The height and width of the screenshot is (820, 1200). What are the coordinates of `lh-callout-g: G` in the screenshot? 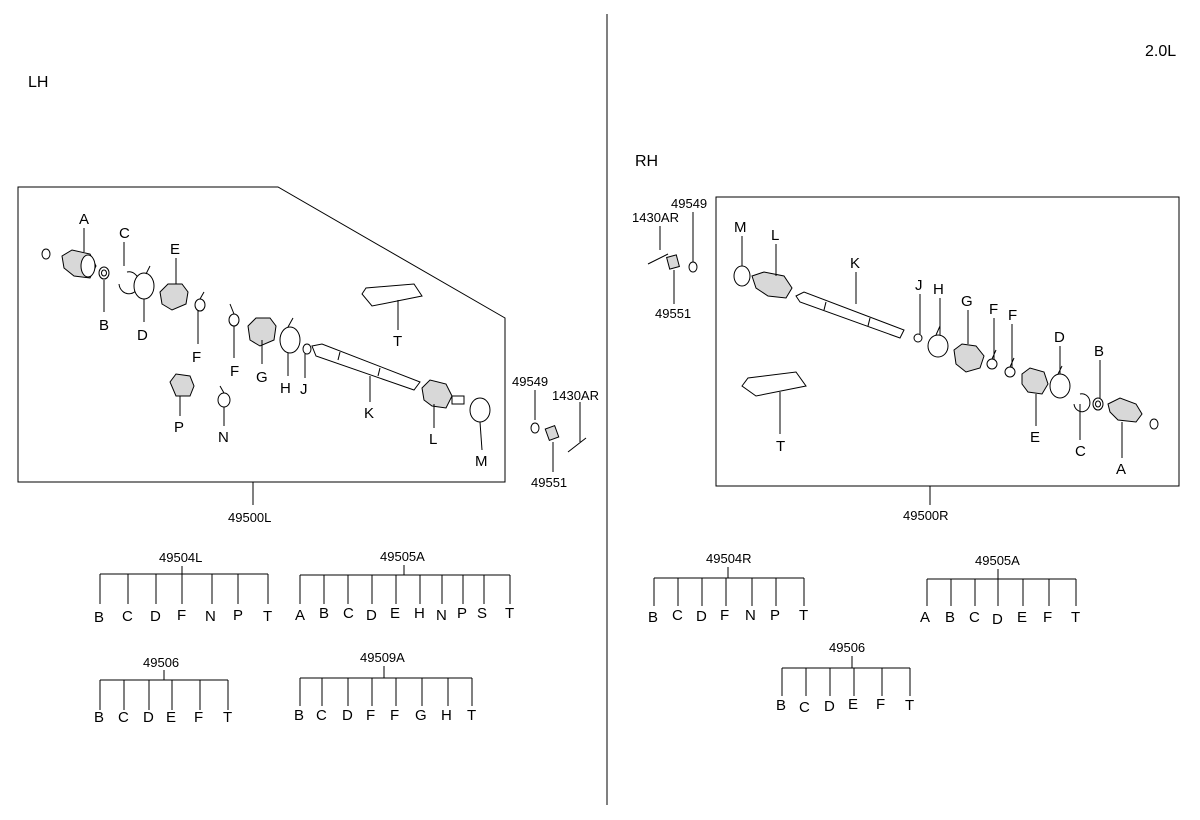 It's located at (262, 377).